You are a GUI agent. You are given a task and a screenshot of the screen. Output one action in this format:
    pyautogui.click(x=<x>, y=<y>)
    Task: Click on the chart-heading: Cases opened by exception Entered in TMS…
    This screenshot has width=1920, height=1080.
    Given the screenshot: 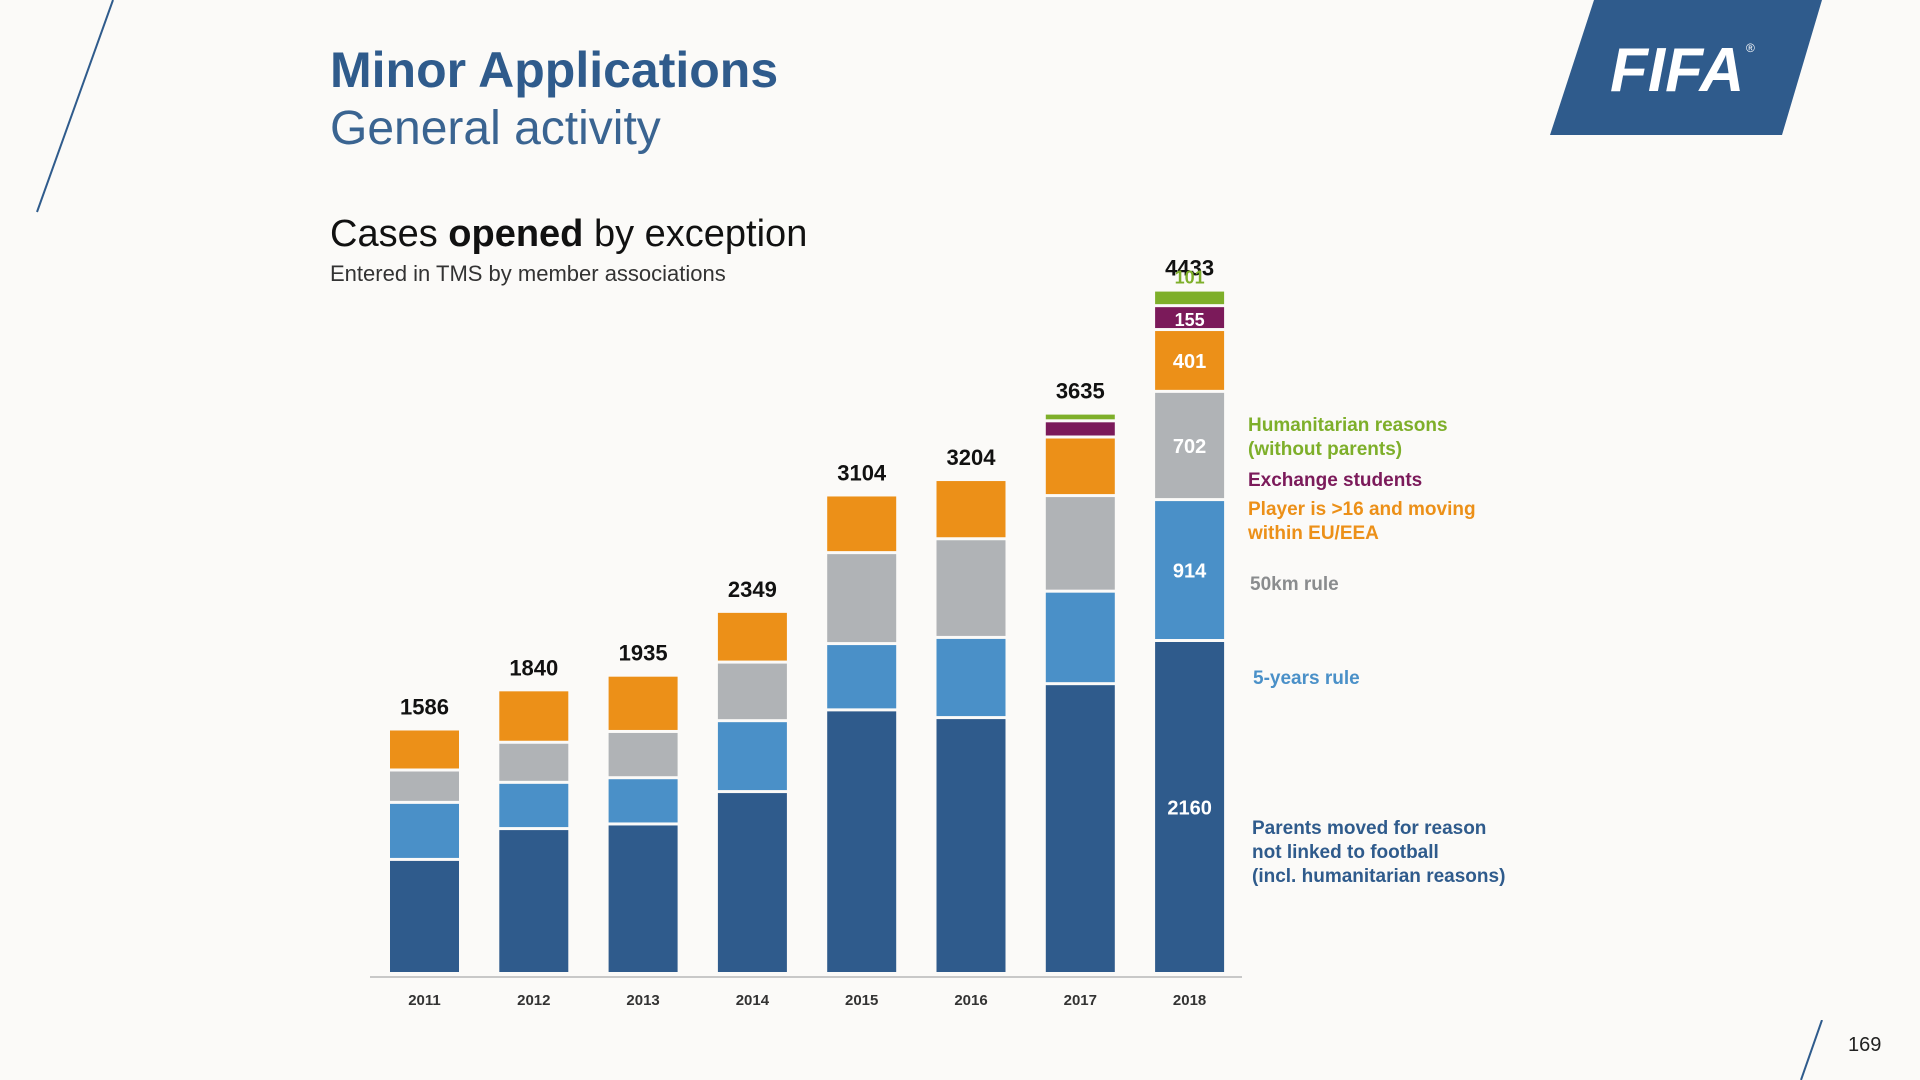 What is the action you would take?
    pyautogui.click(x=568, y=249)
    